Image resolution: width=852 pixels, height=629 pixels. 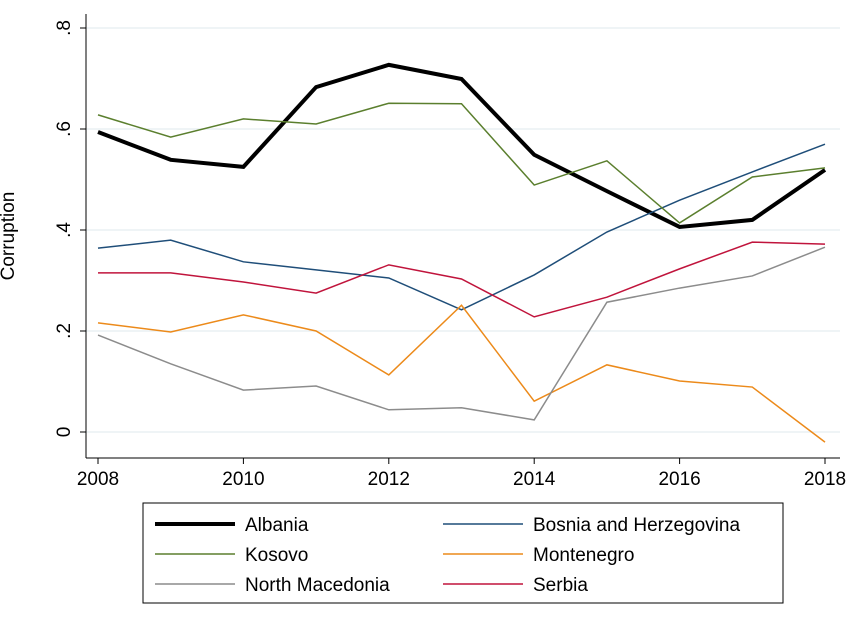 What do you see at coordinates (462, 279) in the screenshot?
I see `series-line-serbia` at bounding box center [462, 279].